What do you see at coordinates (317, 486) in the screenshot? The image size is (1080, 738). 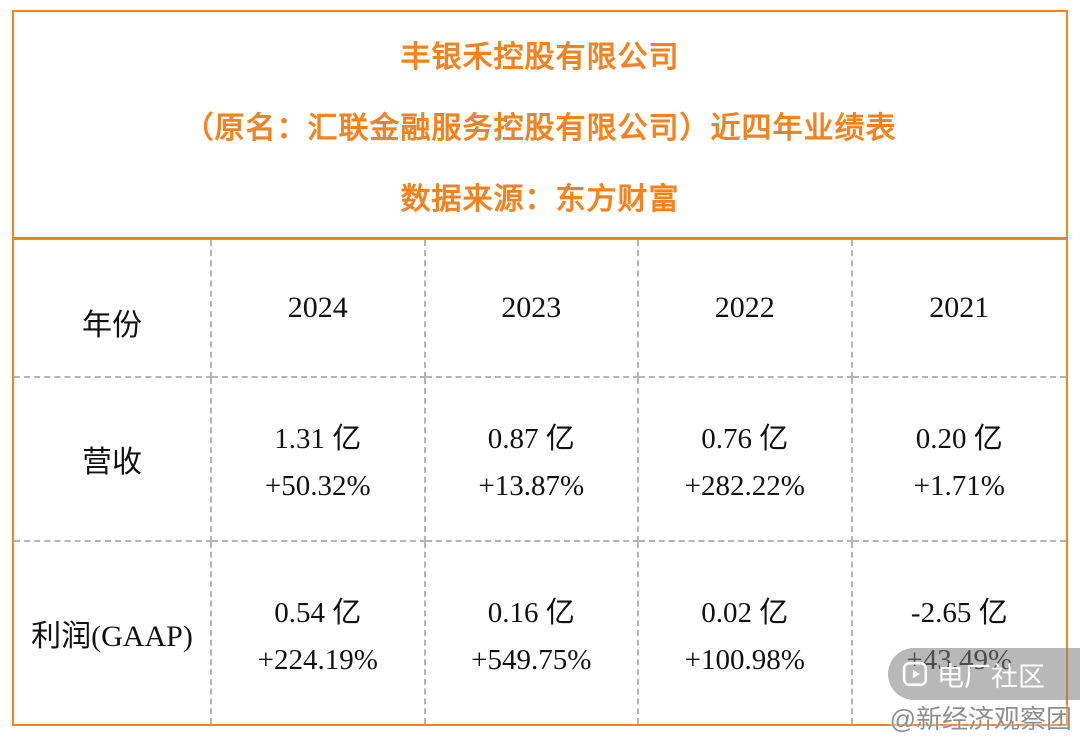 I see `revenue-2024-change: +50.32%` at bounding box center [317, 486].